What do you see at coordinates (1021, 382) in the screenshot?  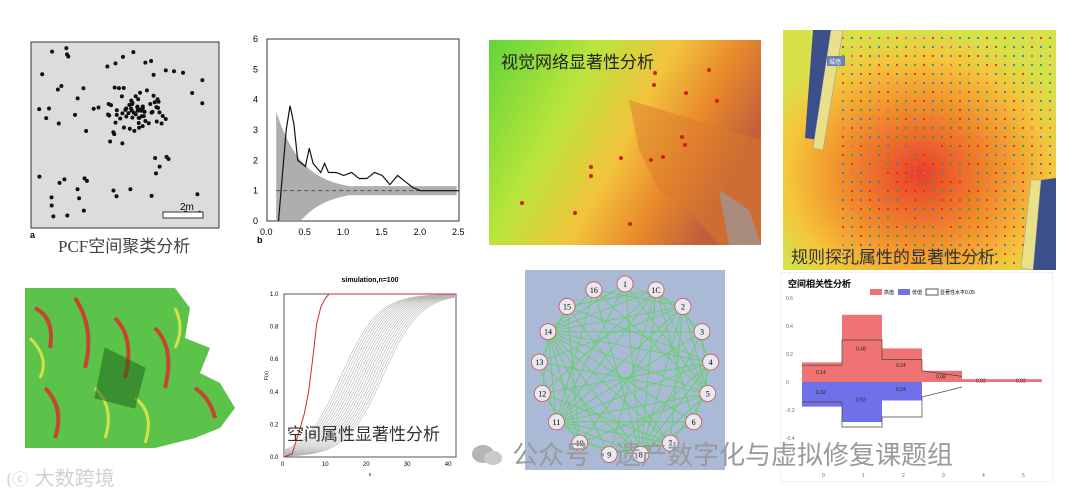 I see `bar-label-positive: 0.02` at bounding box center [1021, 382].